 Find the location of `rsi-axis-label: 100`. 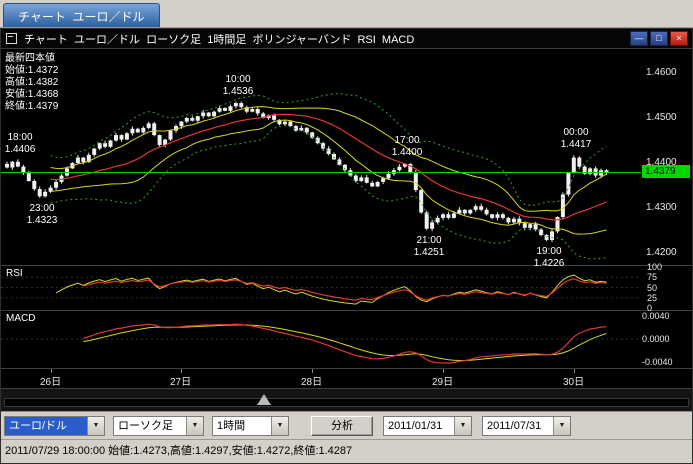

rsi-axis-label: 100 is located at coordinates (655, 267).